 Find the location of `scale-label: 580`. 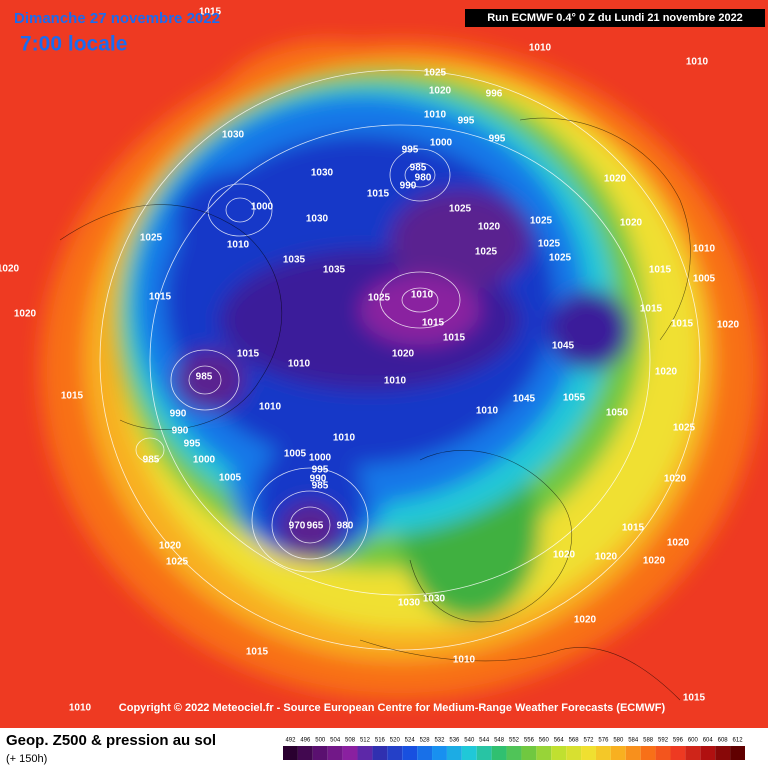

scale-label: 580 is located at coordinates (618, 741).